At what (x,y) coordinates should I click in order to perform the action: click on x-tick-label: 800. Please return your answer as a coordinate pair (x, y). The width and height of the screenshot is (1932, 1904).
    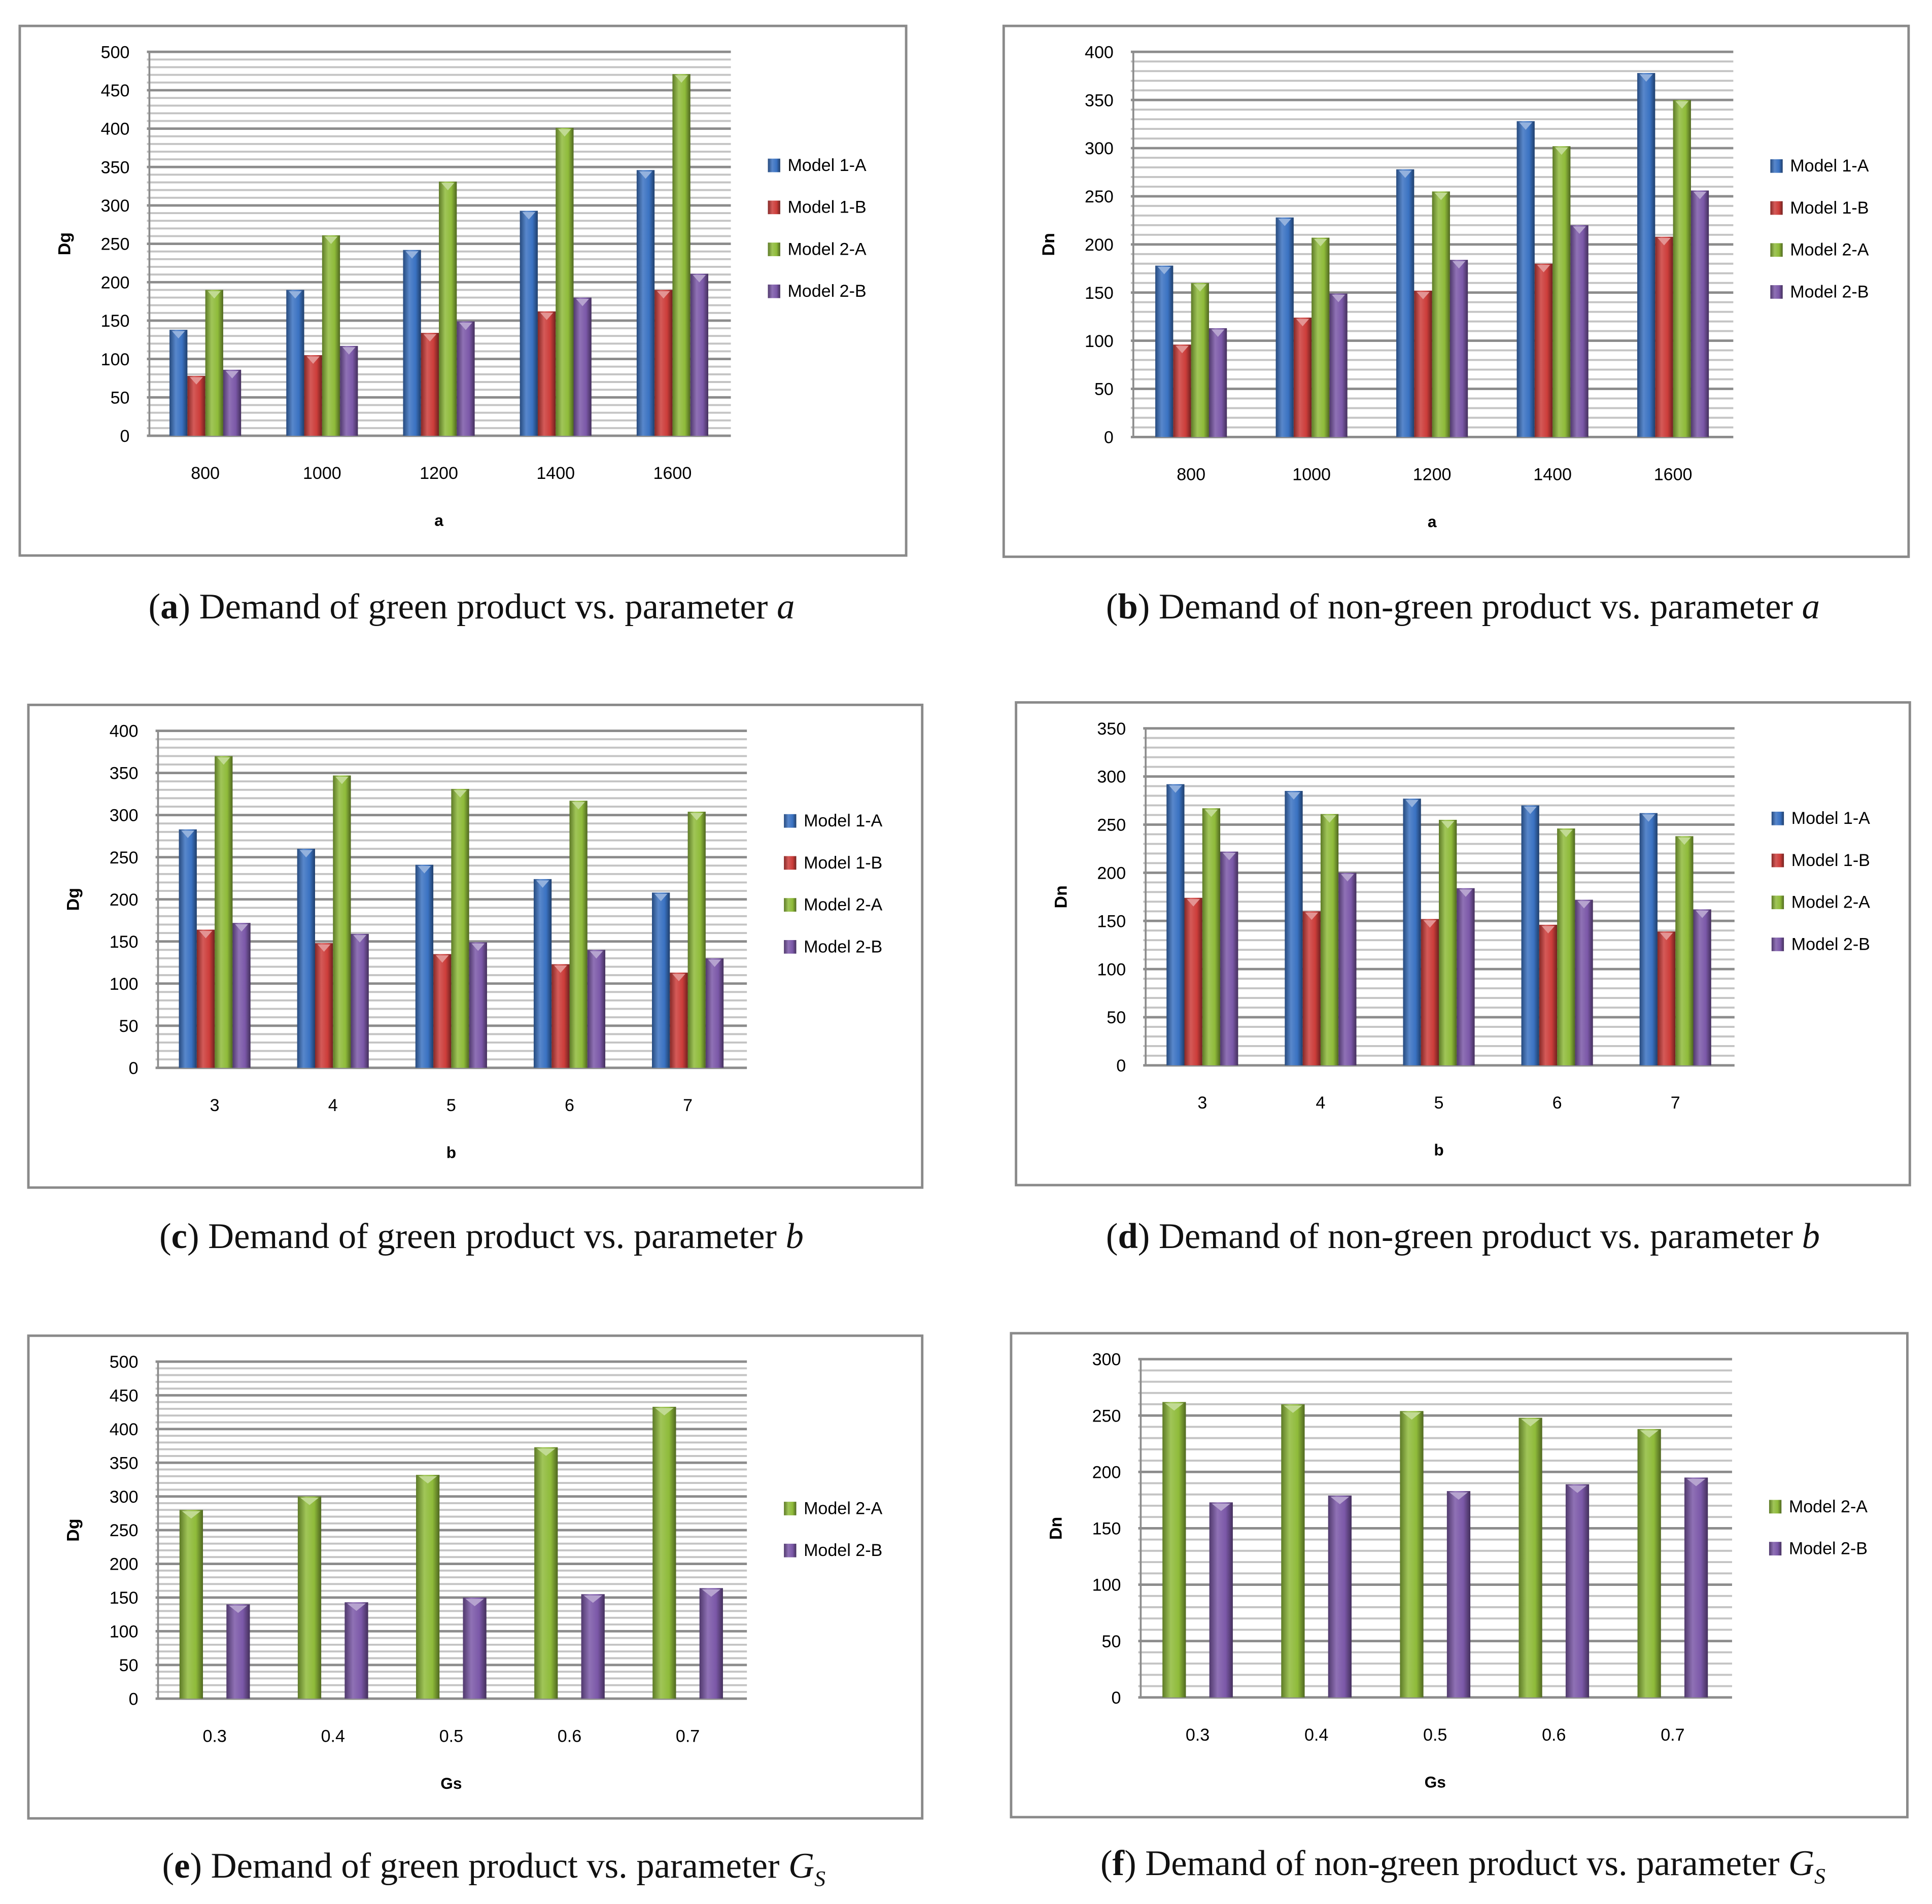
    Looking at the image, I should click on (1191, 475).